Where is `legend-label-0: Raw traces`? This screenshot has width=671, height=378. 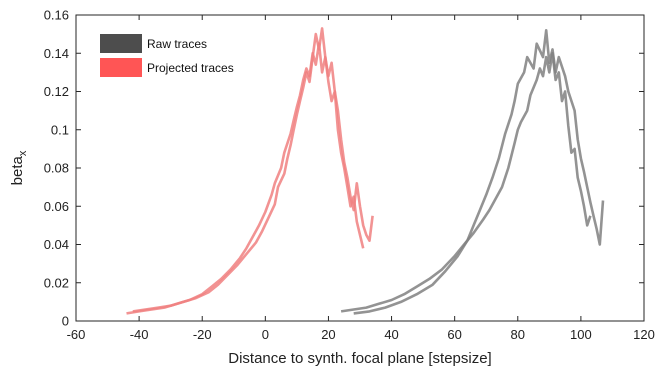 legend-label-0: Raw traces is located at coordinates (177, 44).